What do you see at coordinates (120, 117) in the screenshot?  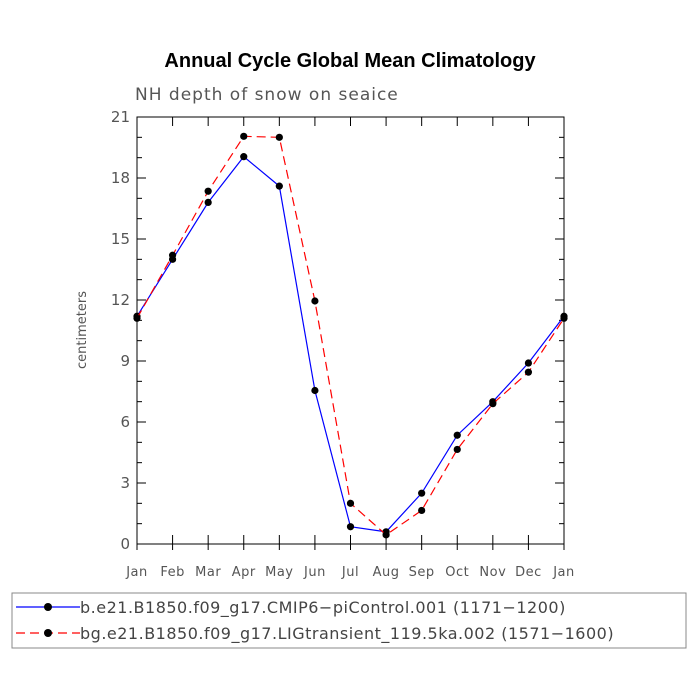 I see `y-tick-label: 21` at bounding box center [120, 117].